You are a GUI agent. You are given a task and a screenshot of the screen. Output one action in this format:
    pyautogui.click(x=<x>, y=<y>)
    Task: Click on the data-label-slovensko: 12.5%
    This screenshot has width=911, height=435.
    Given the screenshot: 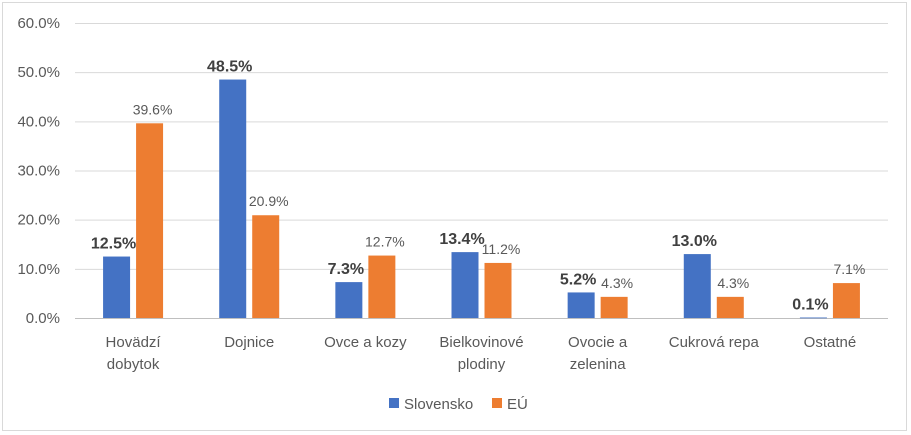 What is the action you would take?
    pyautogui.click(x=113, y=244)
    